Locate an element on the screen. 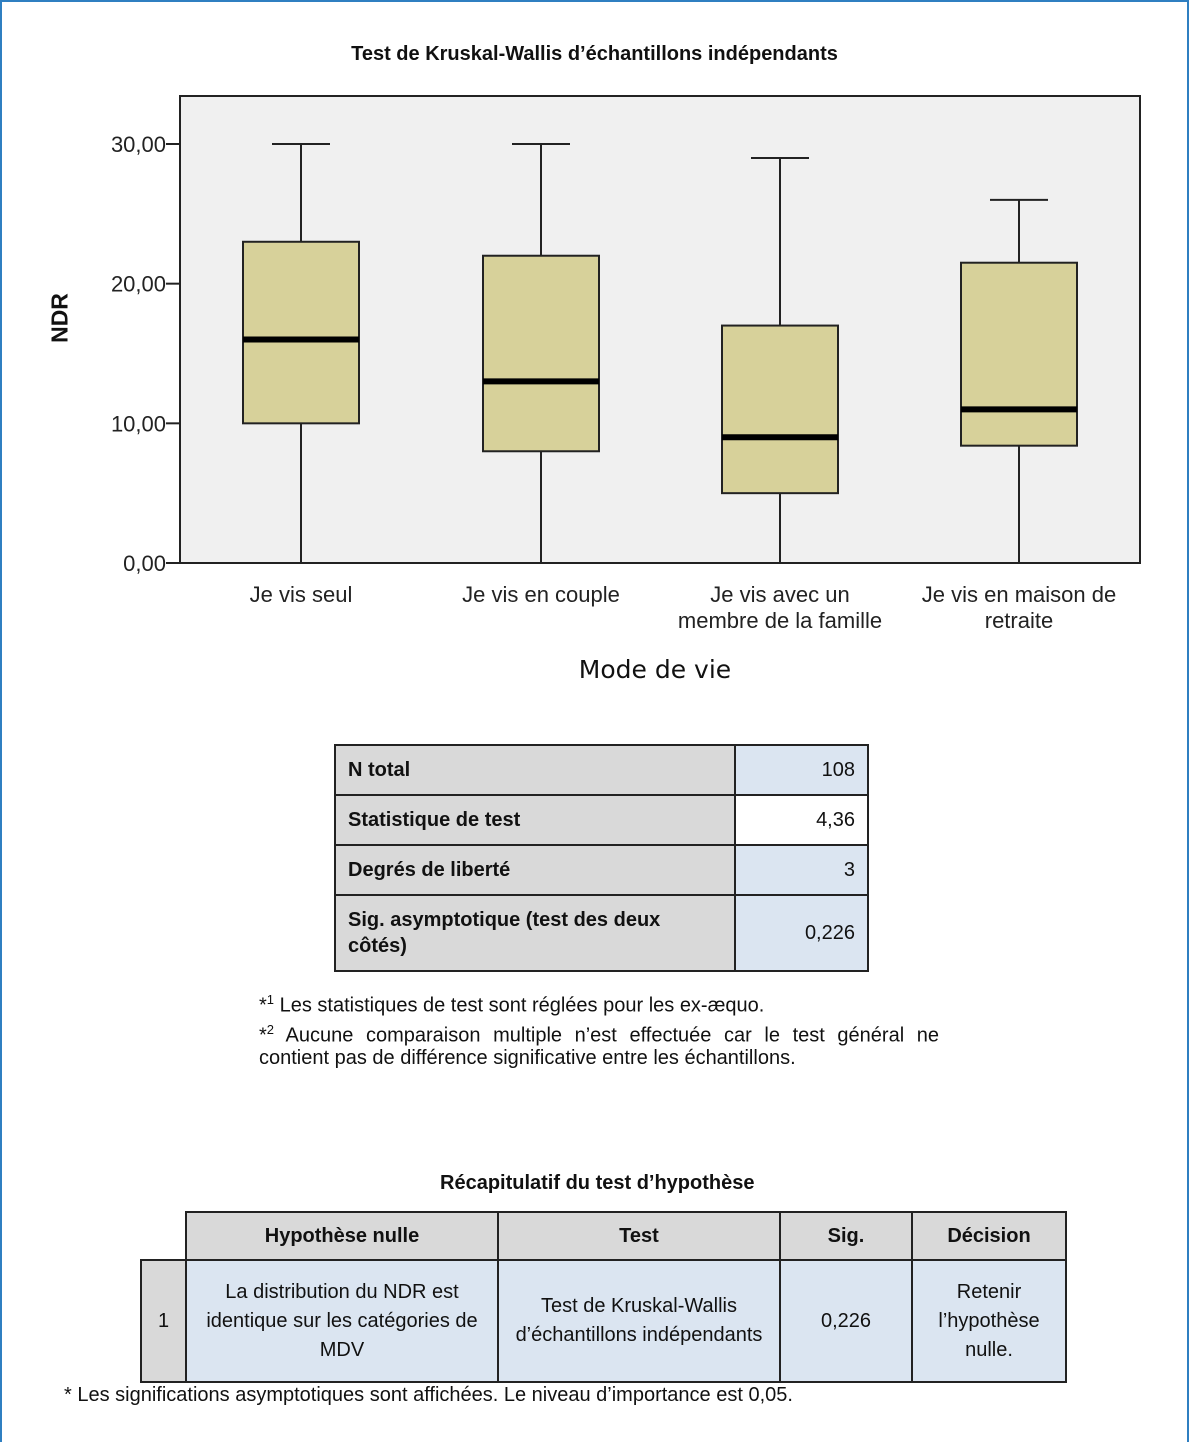 The height and width of the screenshot is (1444, 1189). y-tick-label: 10,00 is located at coordinates (138, 423).